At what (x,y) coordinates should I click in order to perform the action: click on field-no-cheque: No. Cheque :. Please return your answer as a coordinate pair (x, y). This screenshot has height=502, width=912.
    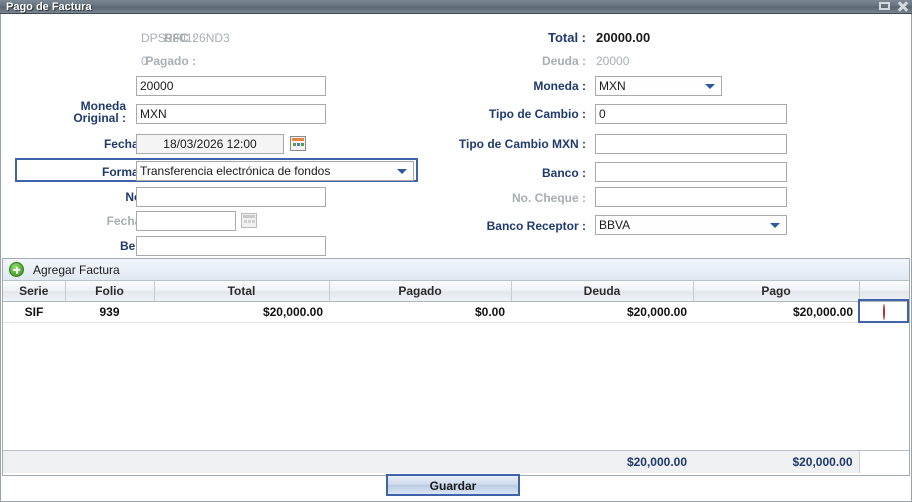
    Looking at the image, I should click on (496, 198).